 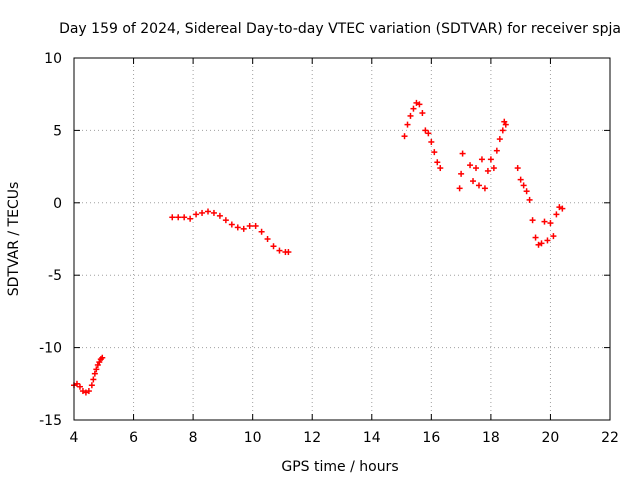 I want to click on x-tick-label: 6, so click(x=133, y=438).